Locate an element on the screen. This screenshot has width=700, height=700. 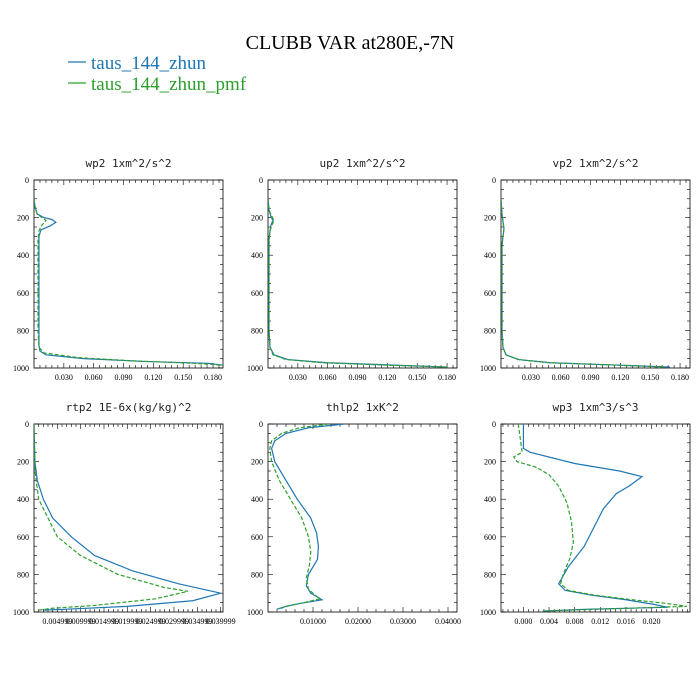
panel-title: rtp2 1E-6x(kg/kg)^2 is located at coordinates (129, 407).